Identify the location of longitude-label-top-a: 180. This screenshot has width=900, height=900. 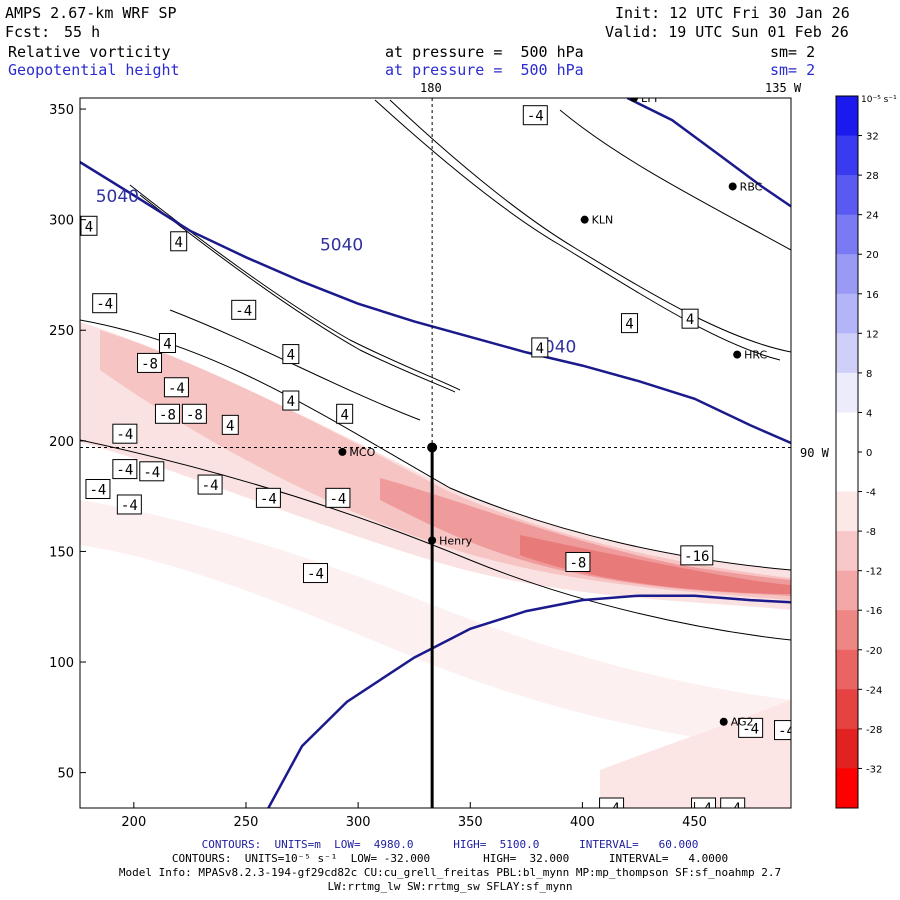
(431, 88).